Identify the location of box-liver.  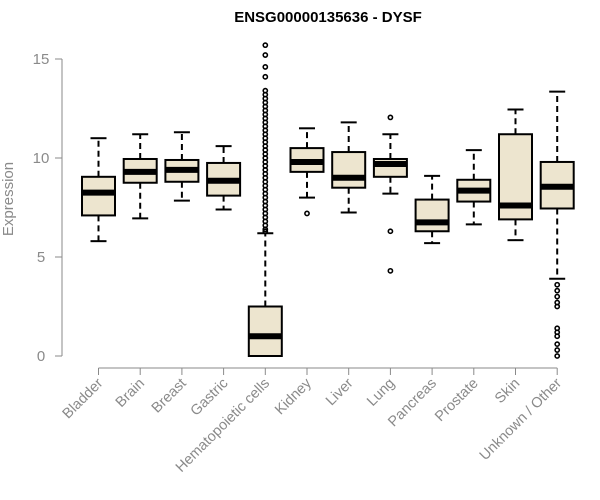
(349, 167).